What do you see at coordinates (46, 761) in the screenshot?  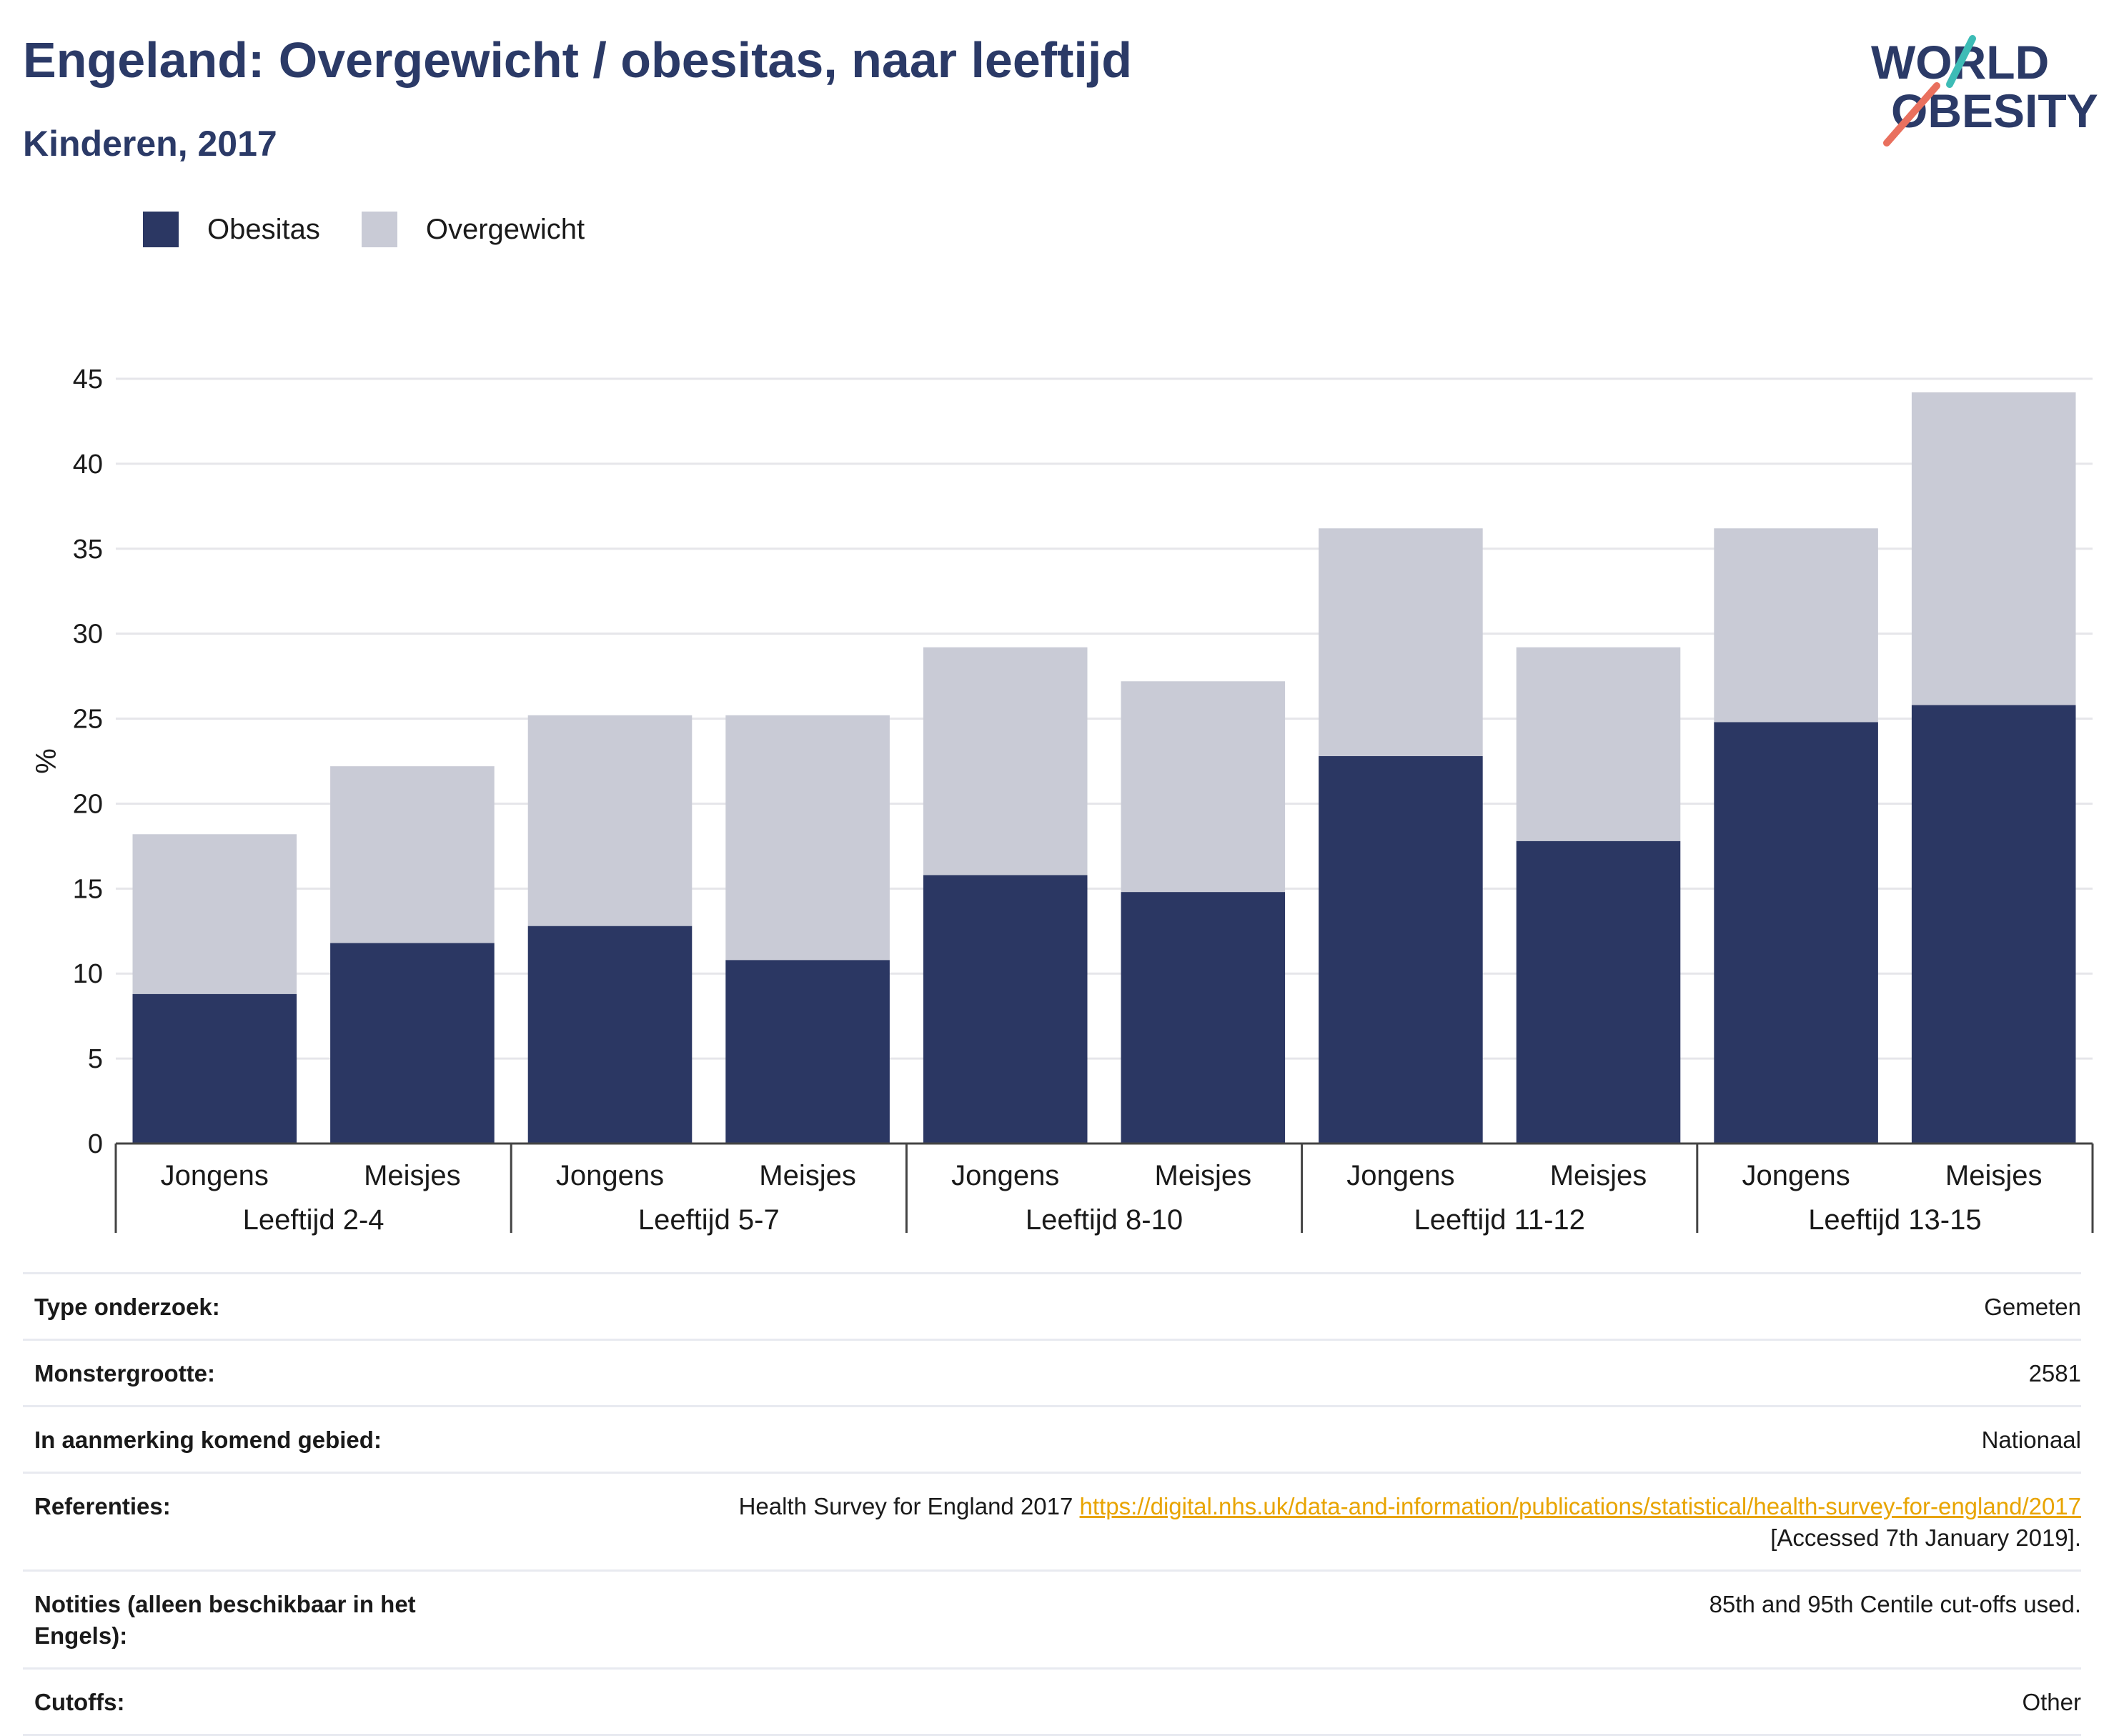 I see `y-axis-label: %` at bounding box center [46, 761].